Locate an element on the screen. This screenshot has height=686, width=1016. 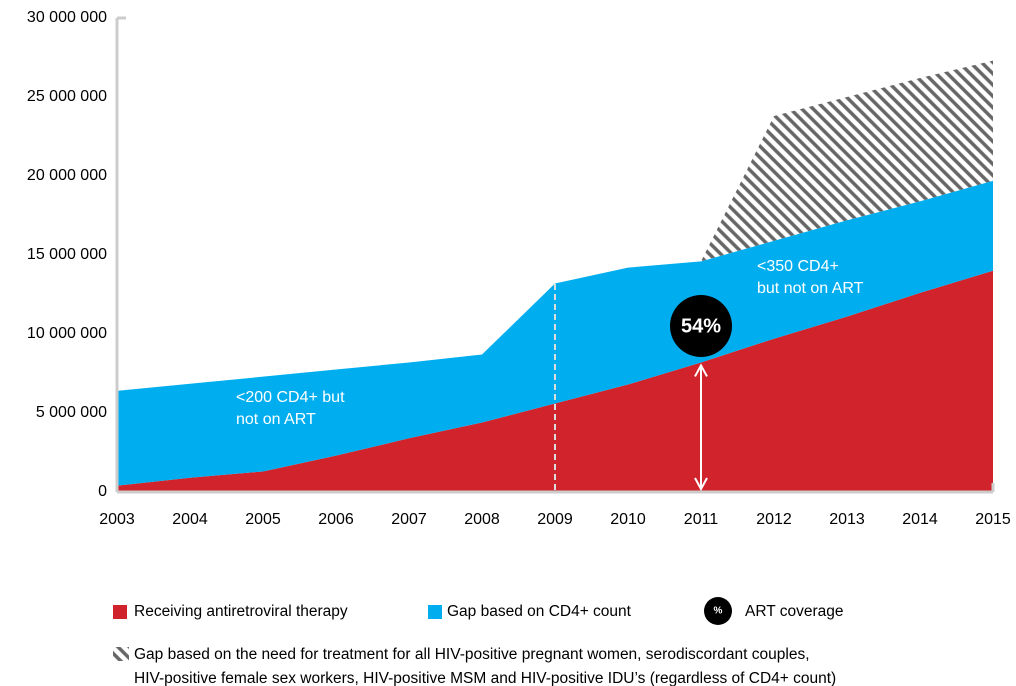
x-tick-label: 2009 is located at coordinates (555, 519).